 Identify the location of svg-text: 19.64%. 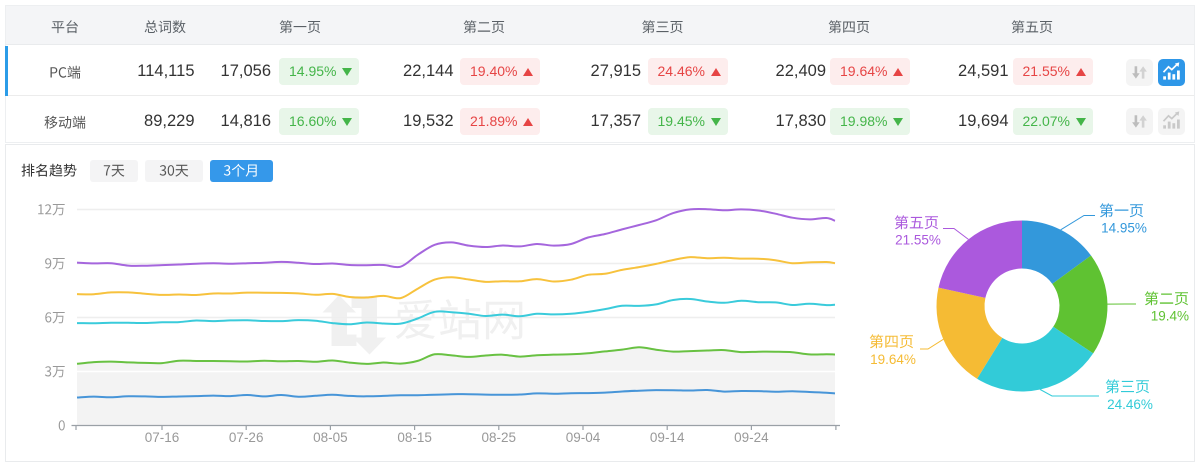
(893, 359).